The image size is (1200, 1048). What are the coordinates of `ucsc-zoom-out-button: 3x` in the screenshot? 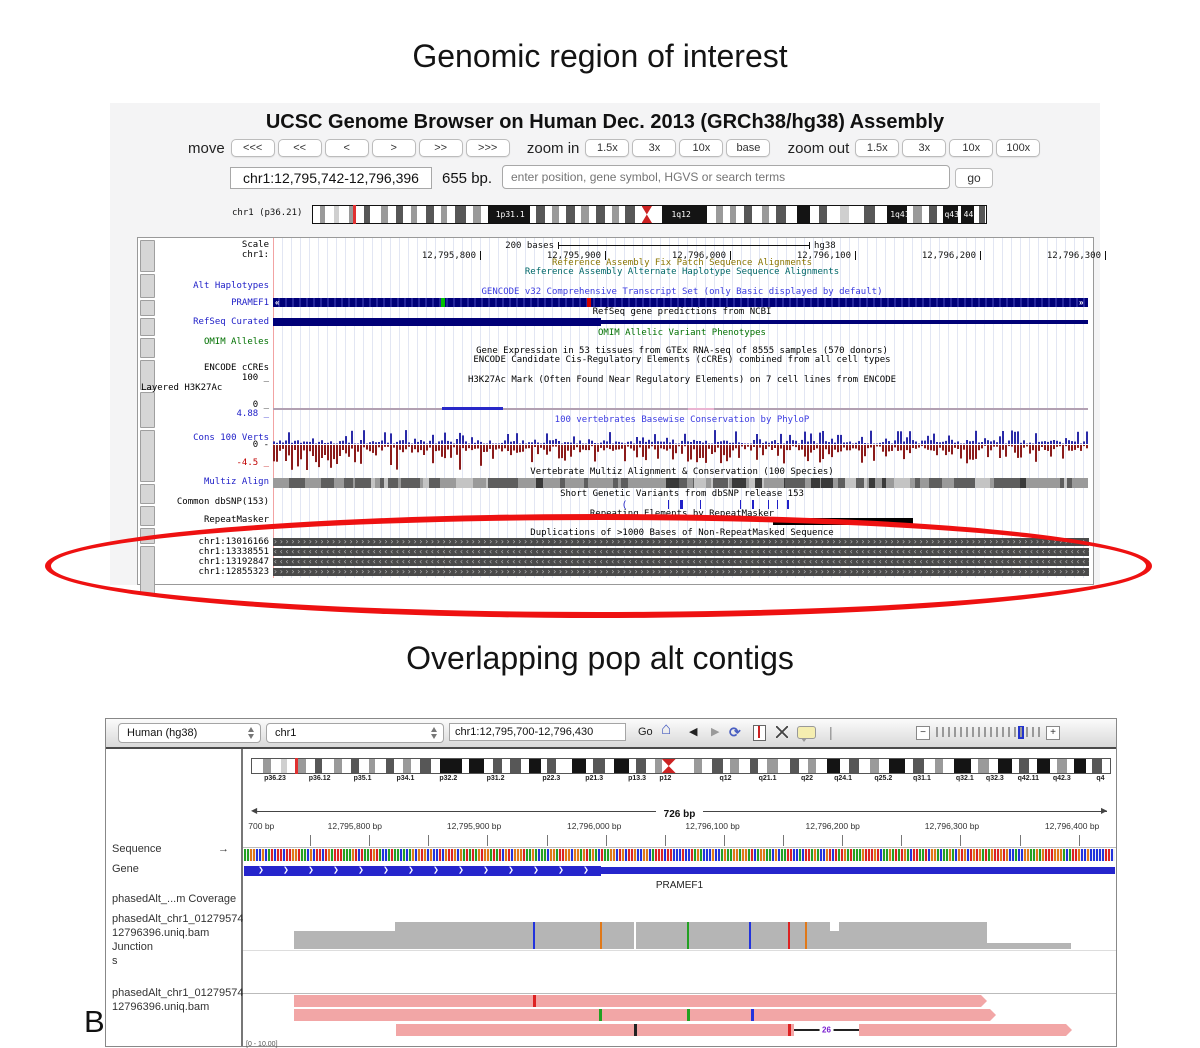 It's located at (924, 148).